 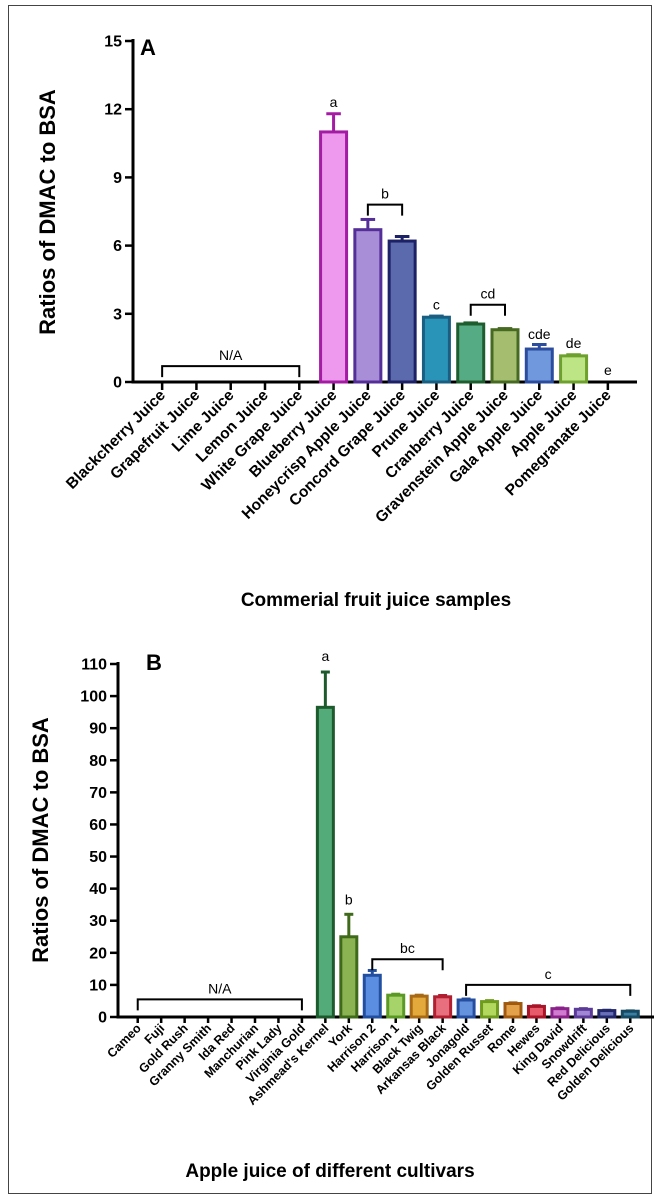 What do you see at coordinates (94, 665) in the screenshot?
I see `panel-b-y-tick-label: 110` at bounding box center [94, 665].